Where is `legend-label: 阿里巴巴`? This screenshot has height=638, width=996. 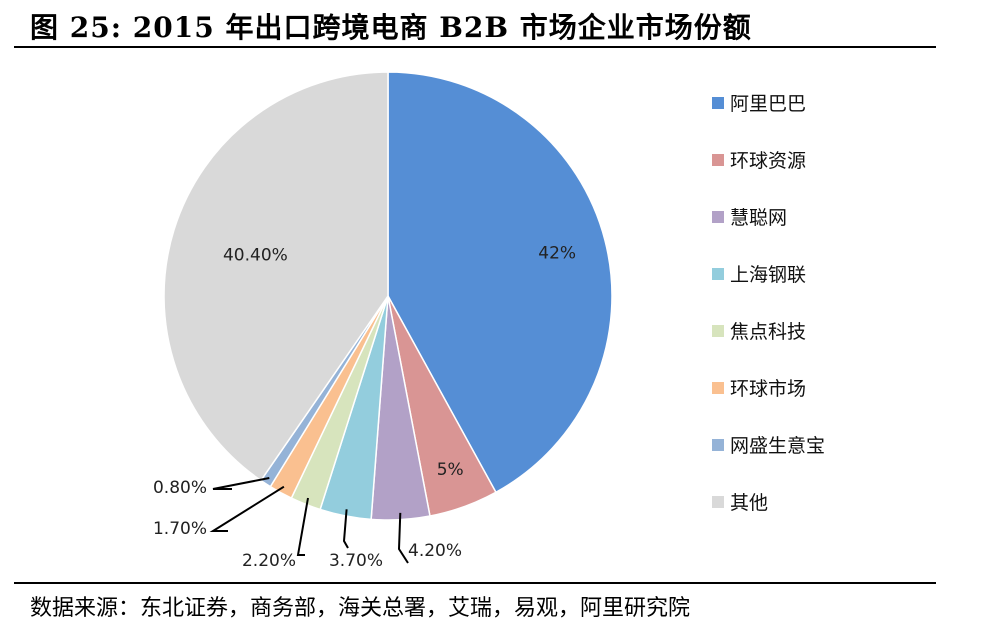
legend-label: 阿里巴巴 is located at coordinates (768, 104).